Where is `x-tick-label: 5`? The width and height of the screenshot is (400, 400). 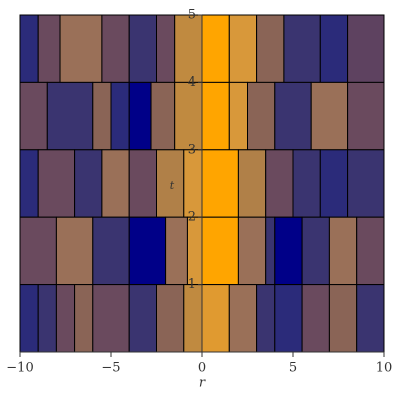 x-tick-label: 5 is located at coordinates (293, 368).